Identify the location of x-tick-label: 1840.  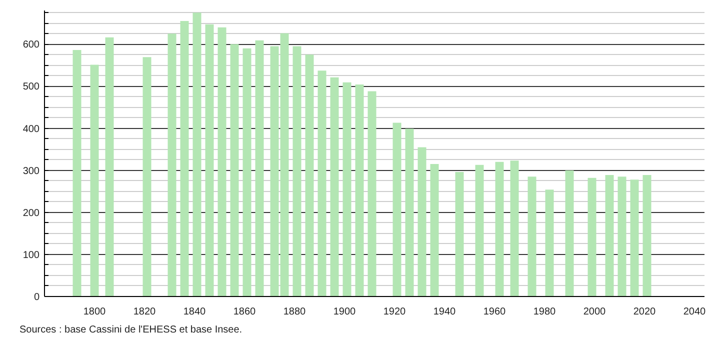
(194, 312).